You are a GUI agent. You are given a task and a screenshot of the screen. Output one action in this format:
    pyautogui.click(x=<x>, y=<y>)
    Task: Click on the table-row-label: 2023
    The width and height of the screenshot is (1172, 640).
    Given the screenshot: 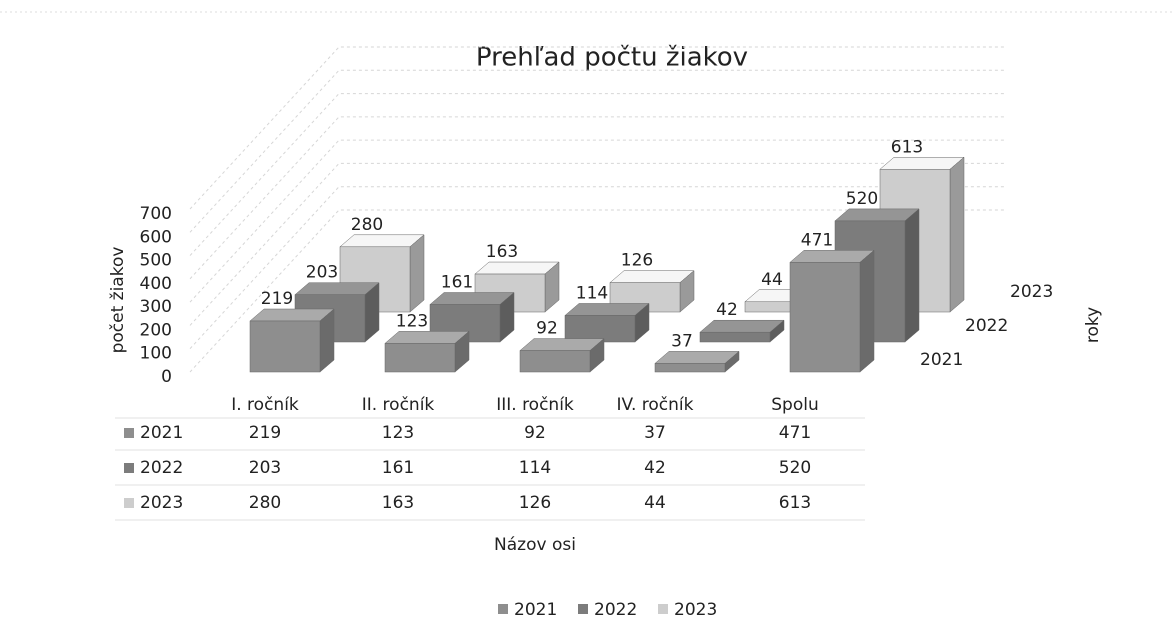 What is the action you would take?
    pyautogui.click(x=161, y=503)
    